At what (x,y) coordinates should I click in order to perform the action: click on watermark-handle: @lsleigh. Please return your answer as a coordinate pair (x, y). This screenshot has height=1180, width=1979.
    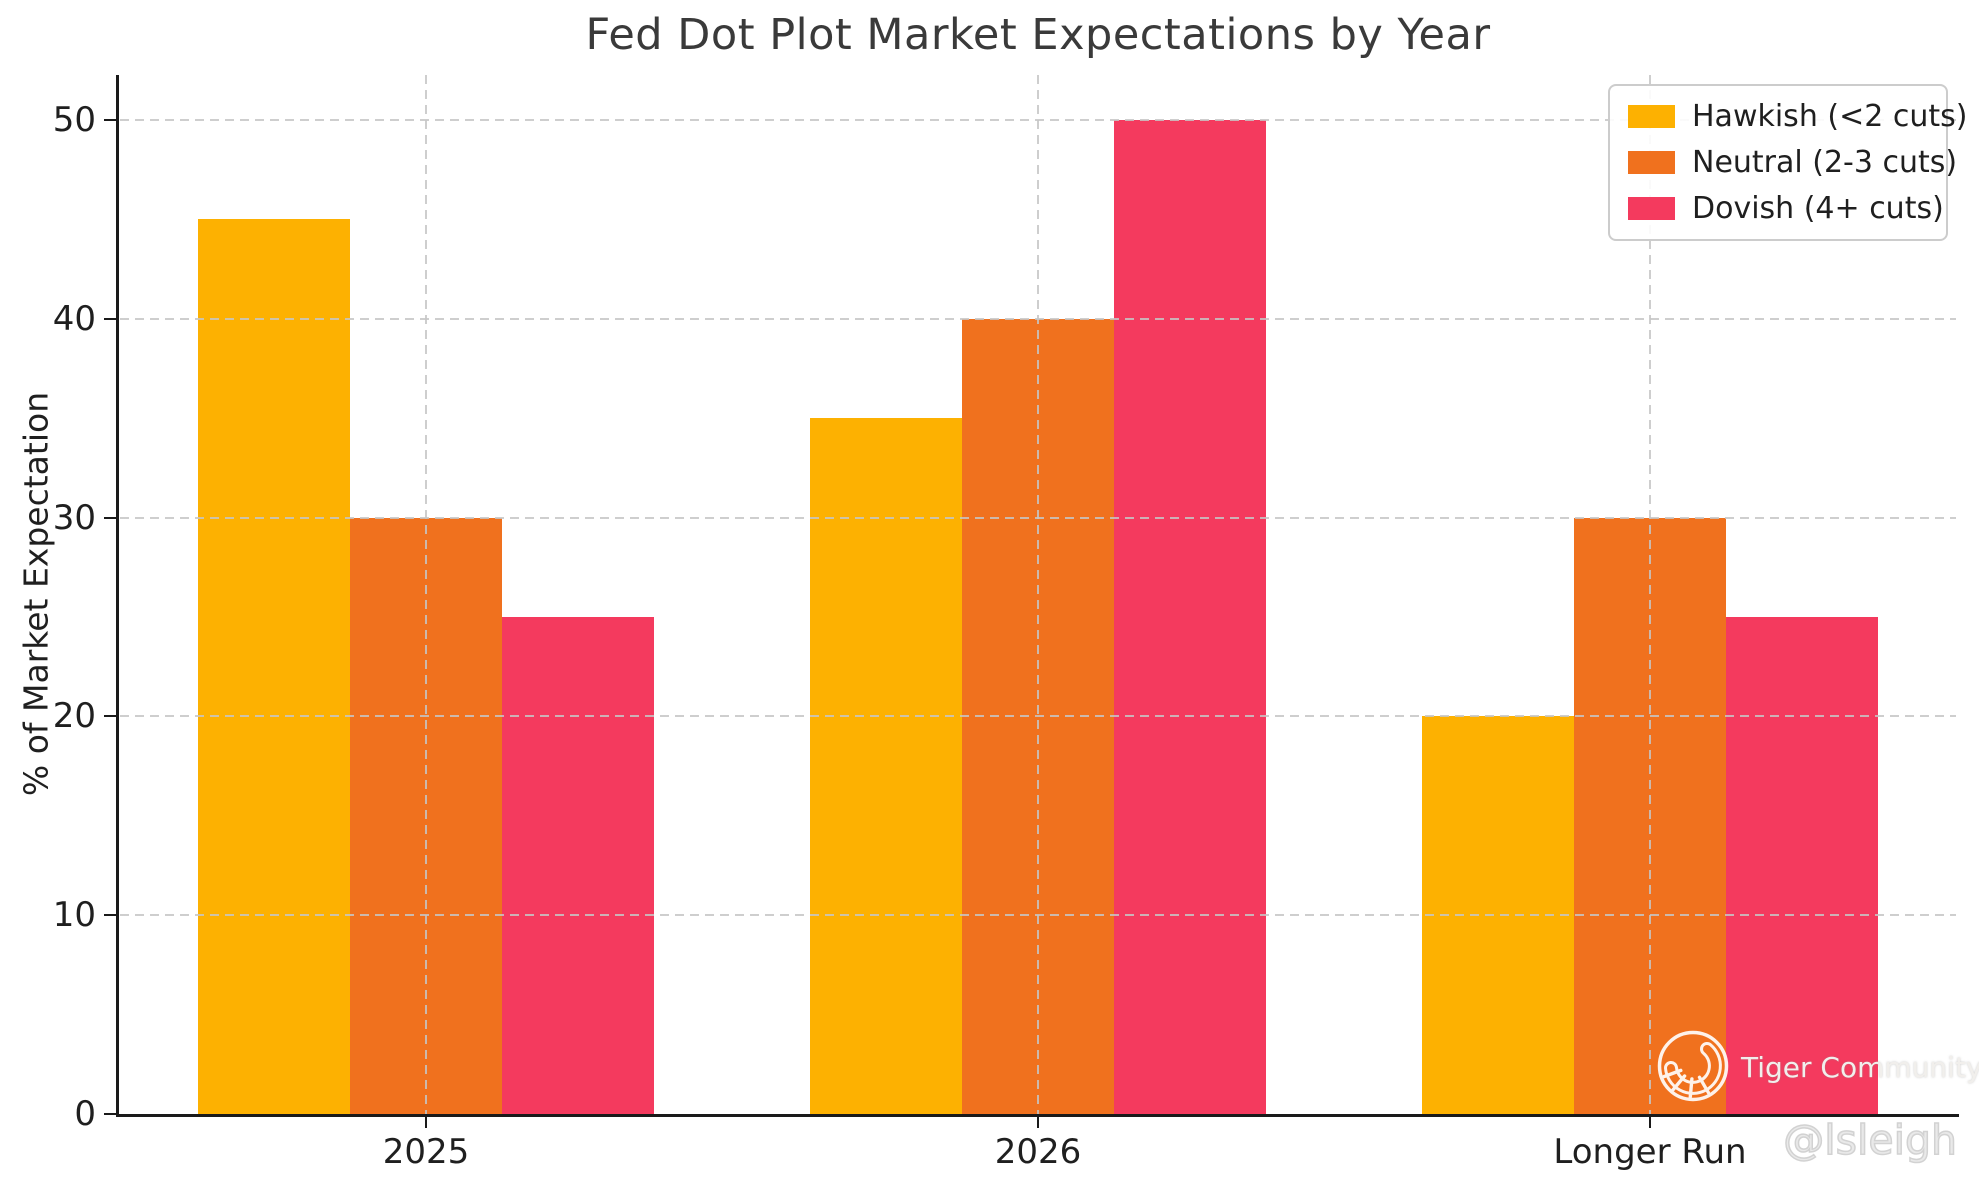
    Looking at the image, I should click on (1869, 1140).